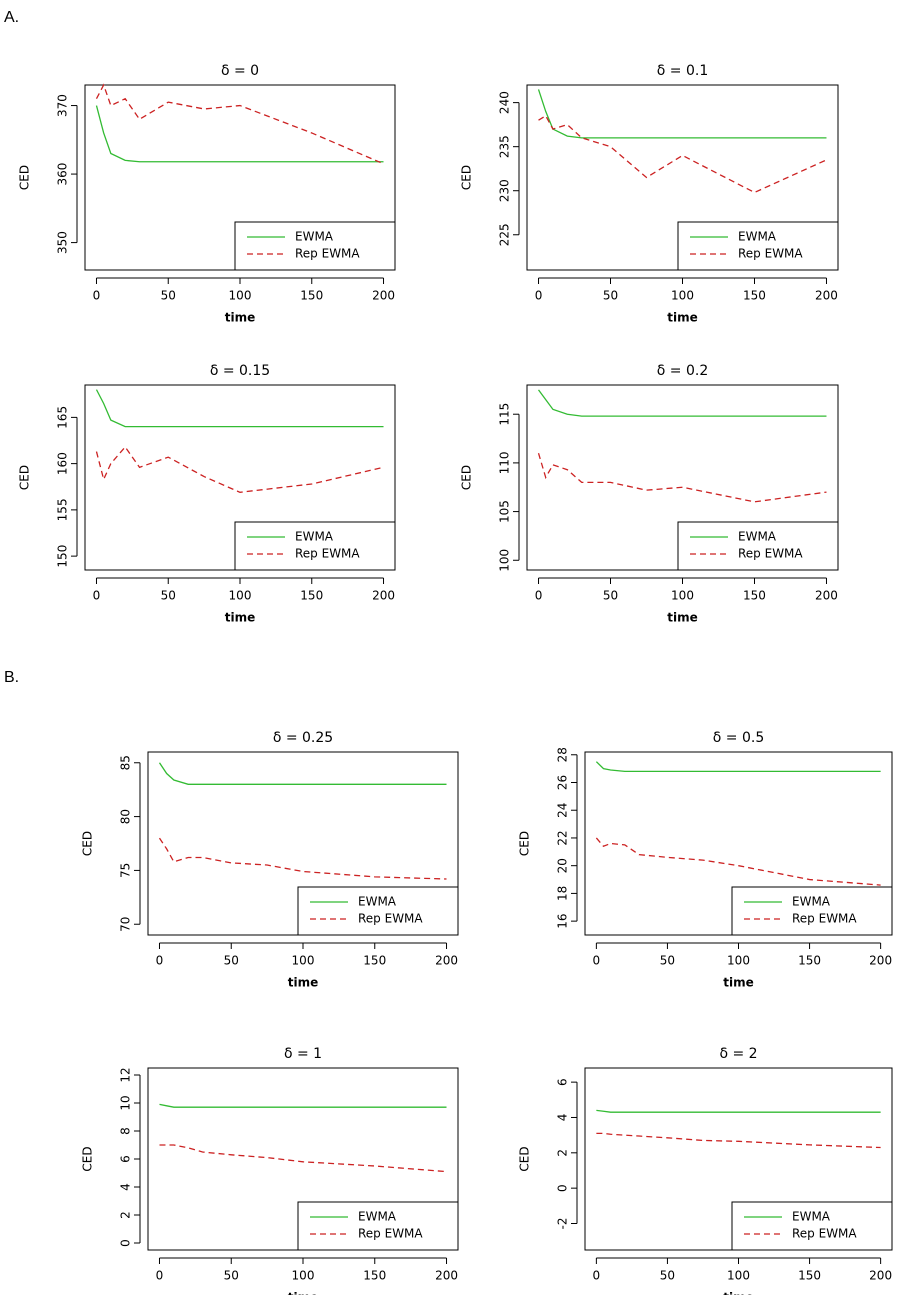 Image resolution: width=900 pixels, height=1295 pixels. I want to click on y-tick-label: 16, so click(563, 920).